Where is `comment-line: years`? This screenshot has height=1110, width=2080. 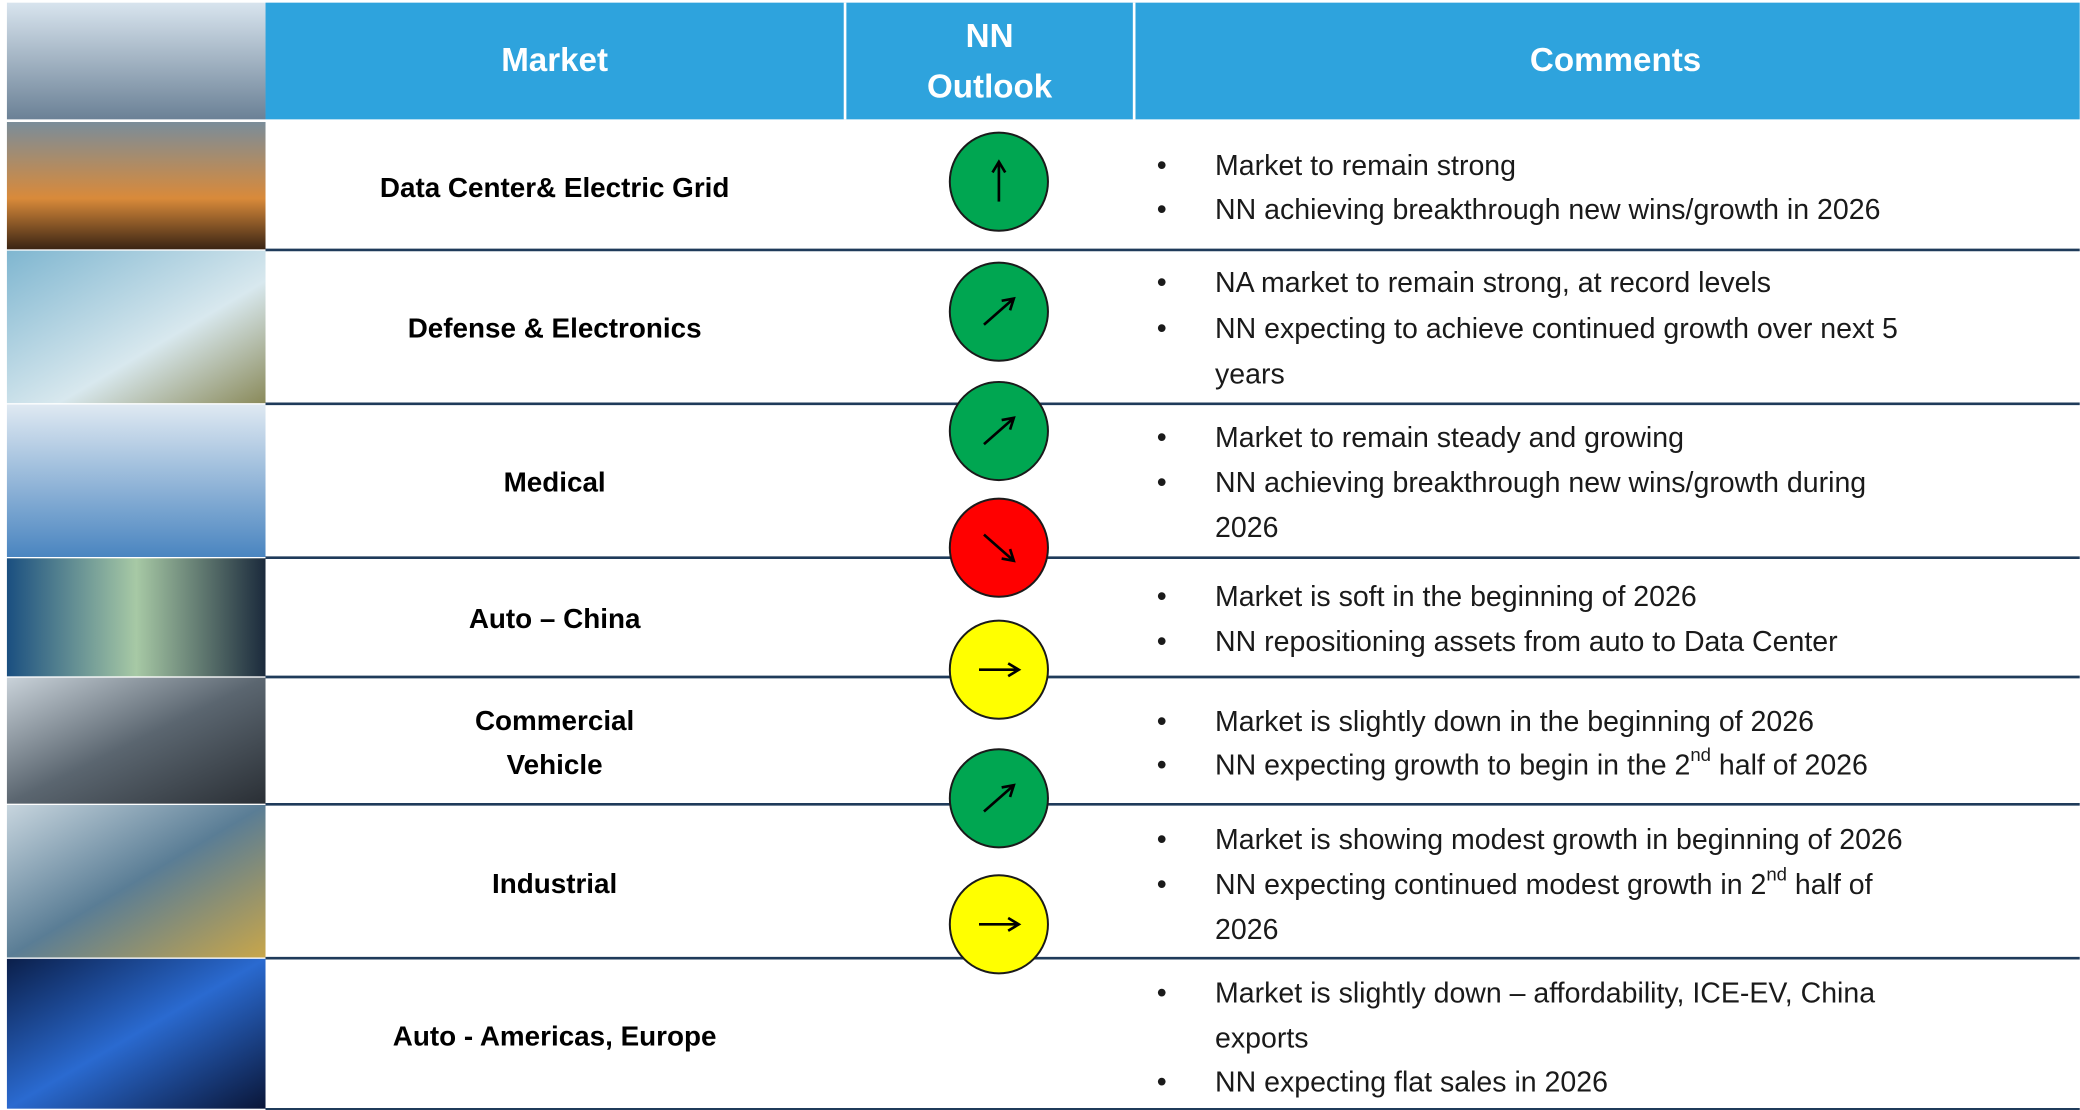 comment-line: years is located at coordinates (1250, 374).